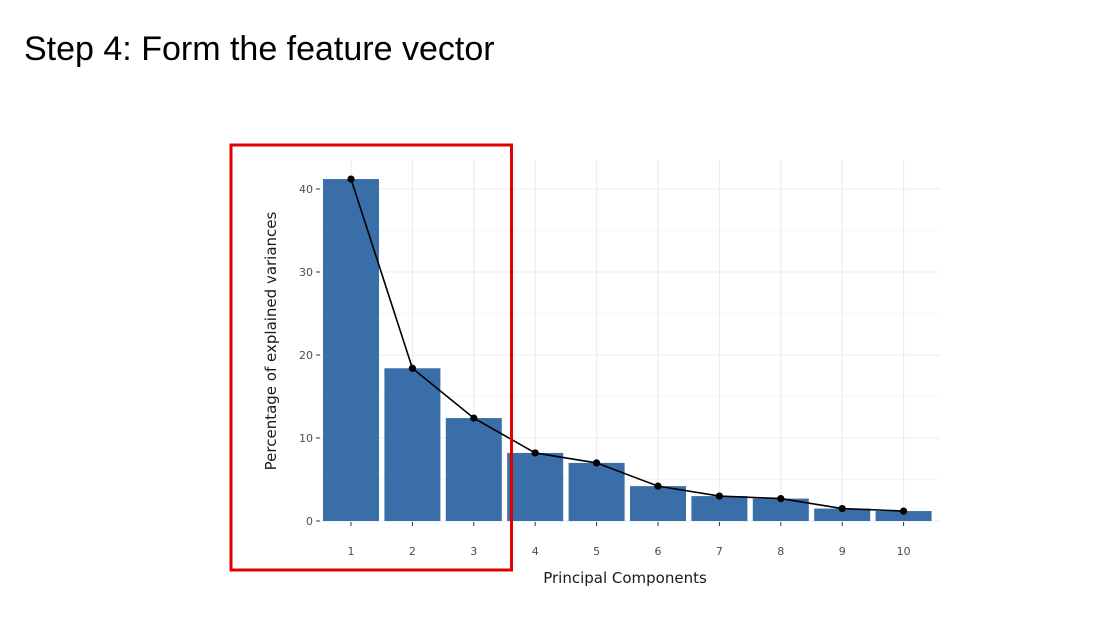 This screenshot has height=620, width=1104. What do you see at coordinates (535, 551) in the screenshot?
I see `x-tick-label: 4` at bounding box center [535, 551].